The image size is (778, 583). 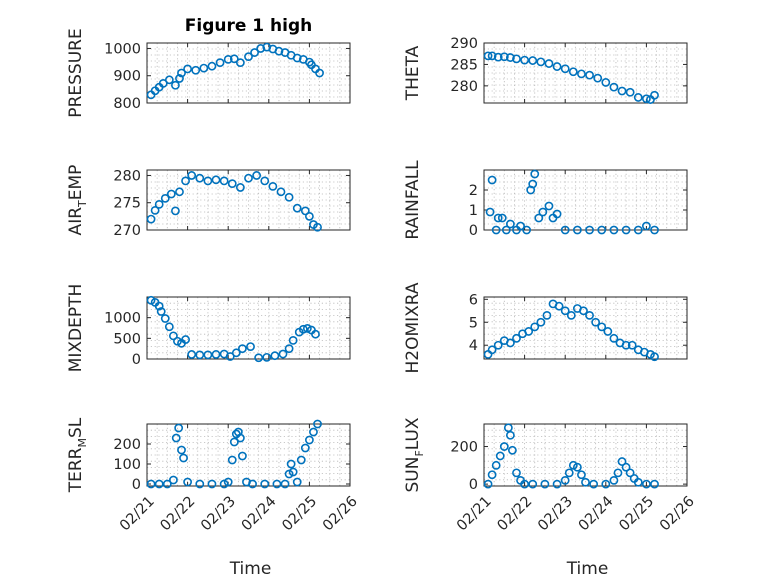 I want to click on y-tick-label: 5, so click(x=473, y=323).